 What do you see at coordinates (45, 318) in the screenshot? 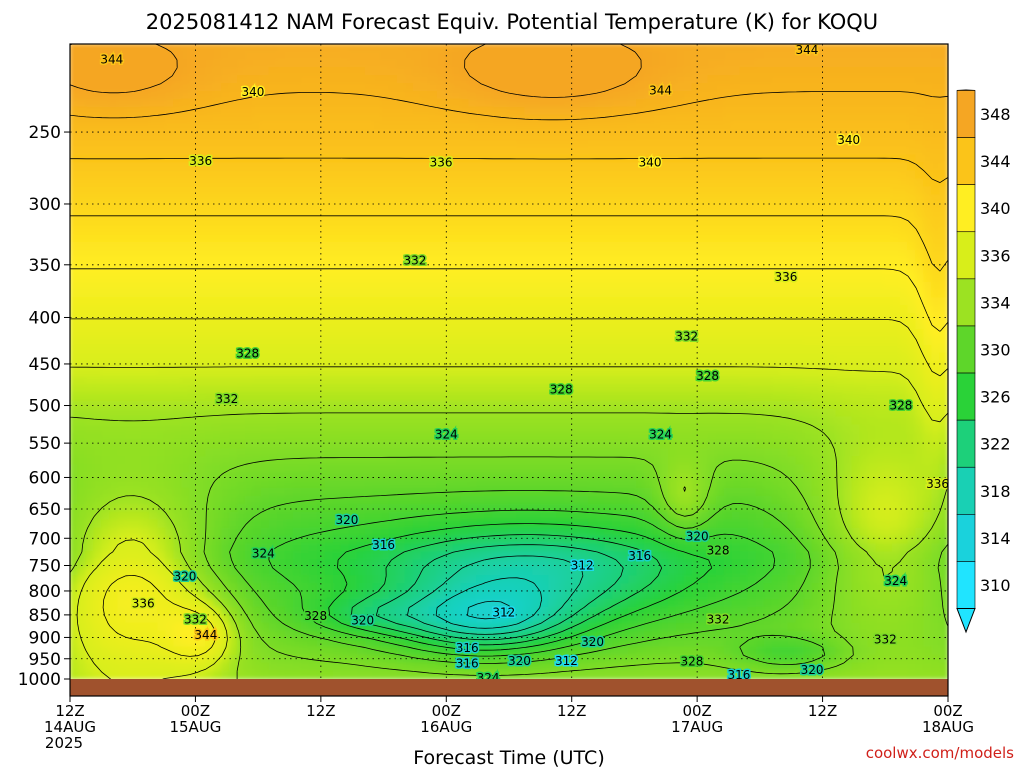
I see `y-tick-label: 400` at bounding box center [45, 318].